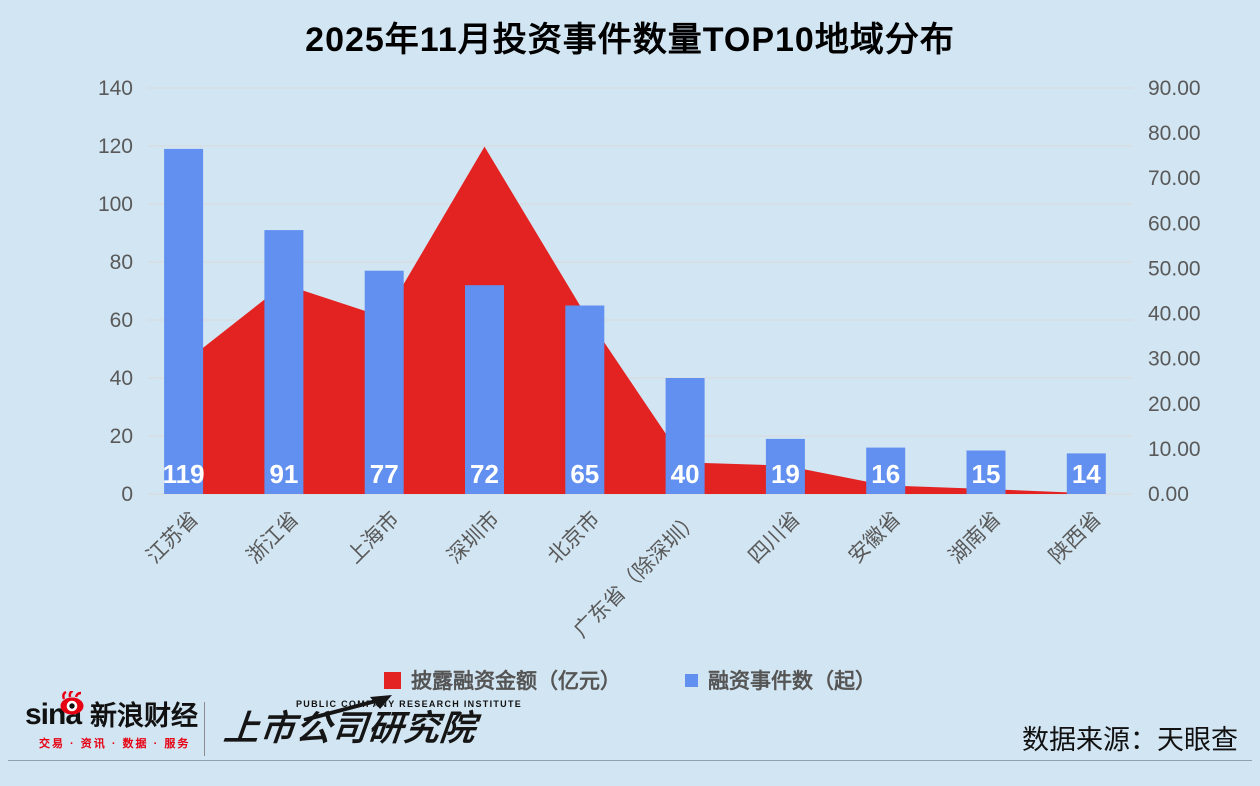 This screenshot has height=786, width=1260. What do you see at coordinates (1130, 740) in the screenshot?
I see `data-source: 数据来源：天眼查` at bounding box center [1130, 740].